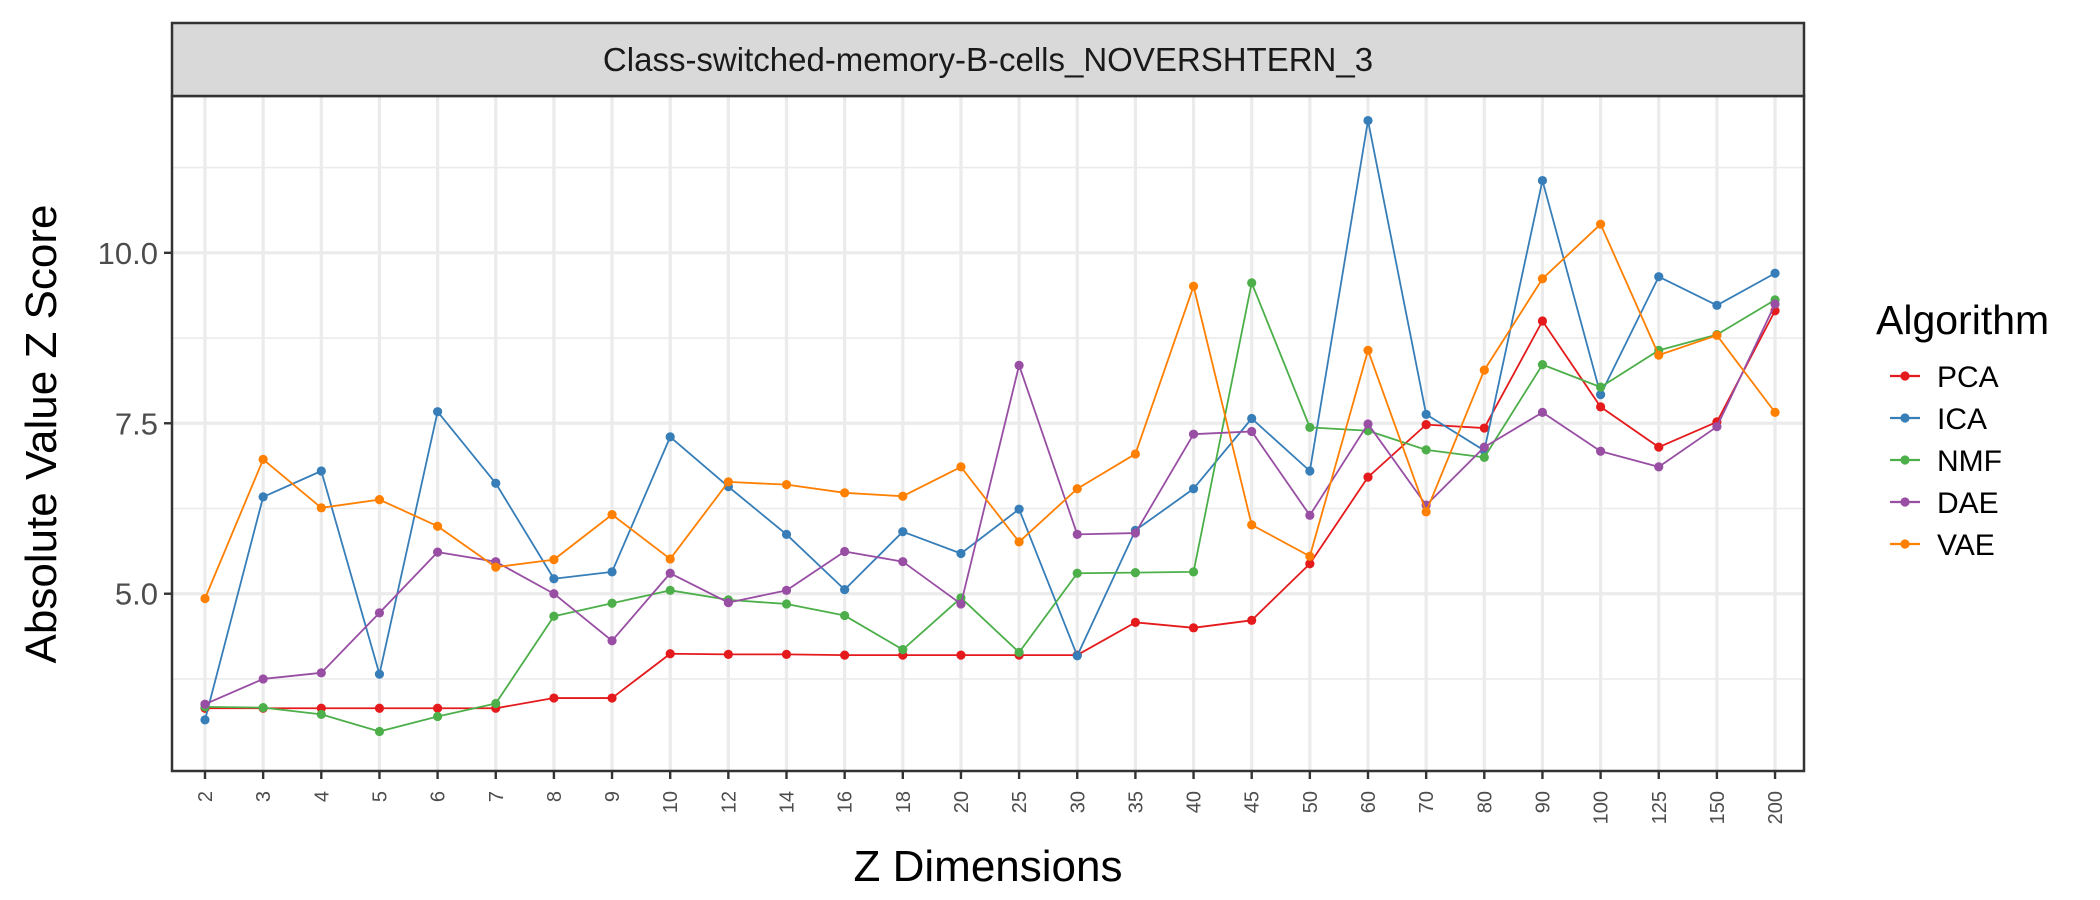 Image resolution: width=2100 pixels, height=900 pixels. Describe the element at coordinates (904, 802) in the screenshot. I see `x-tick-label-12: 18` at that location.